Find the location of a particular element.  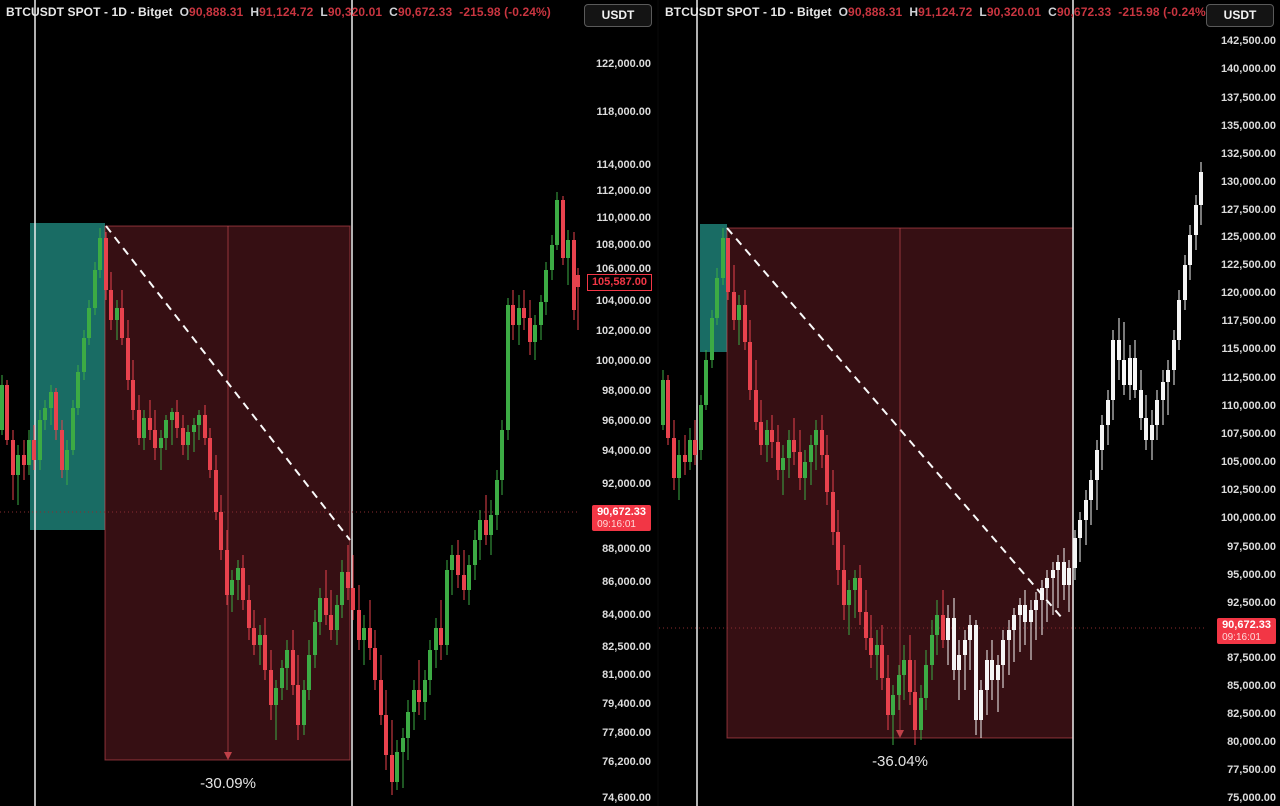

axis-price-label: 107,500.00 is located at coordinates (1248, 434).